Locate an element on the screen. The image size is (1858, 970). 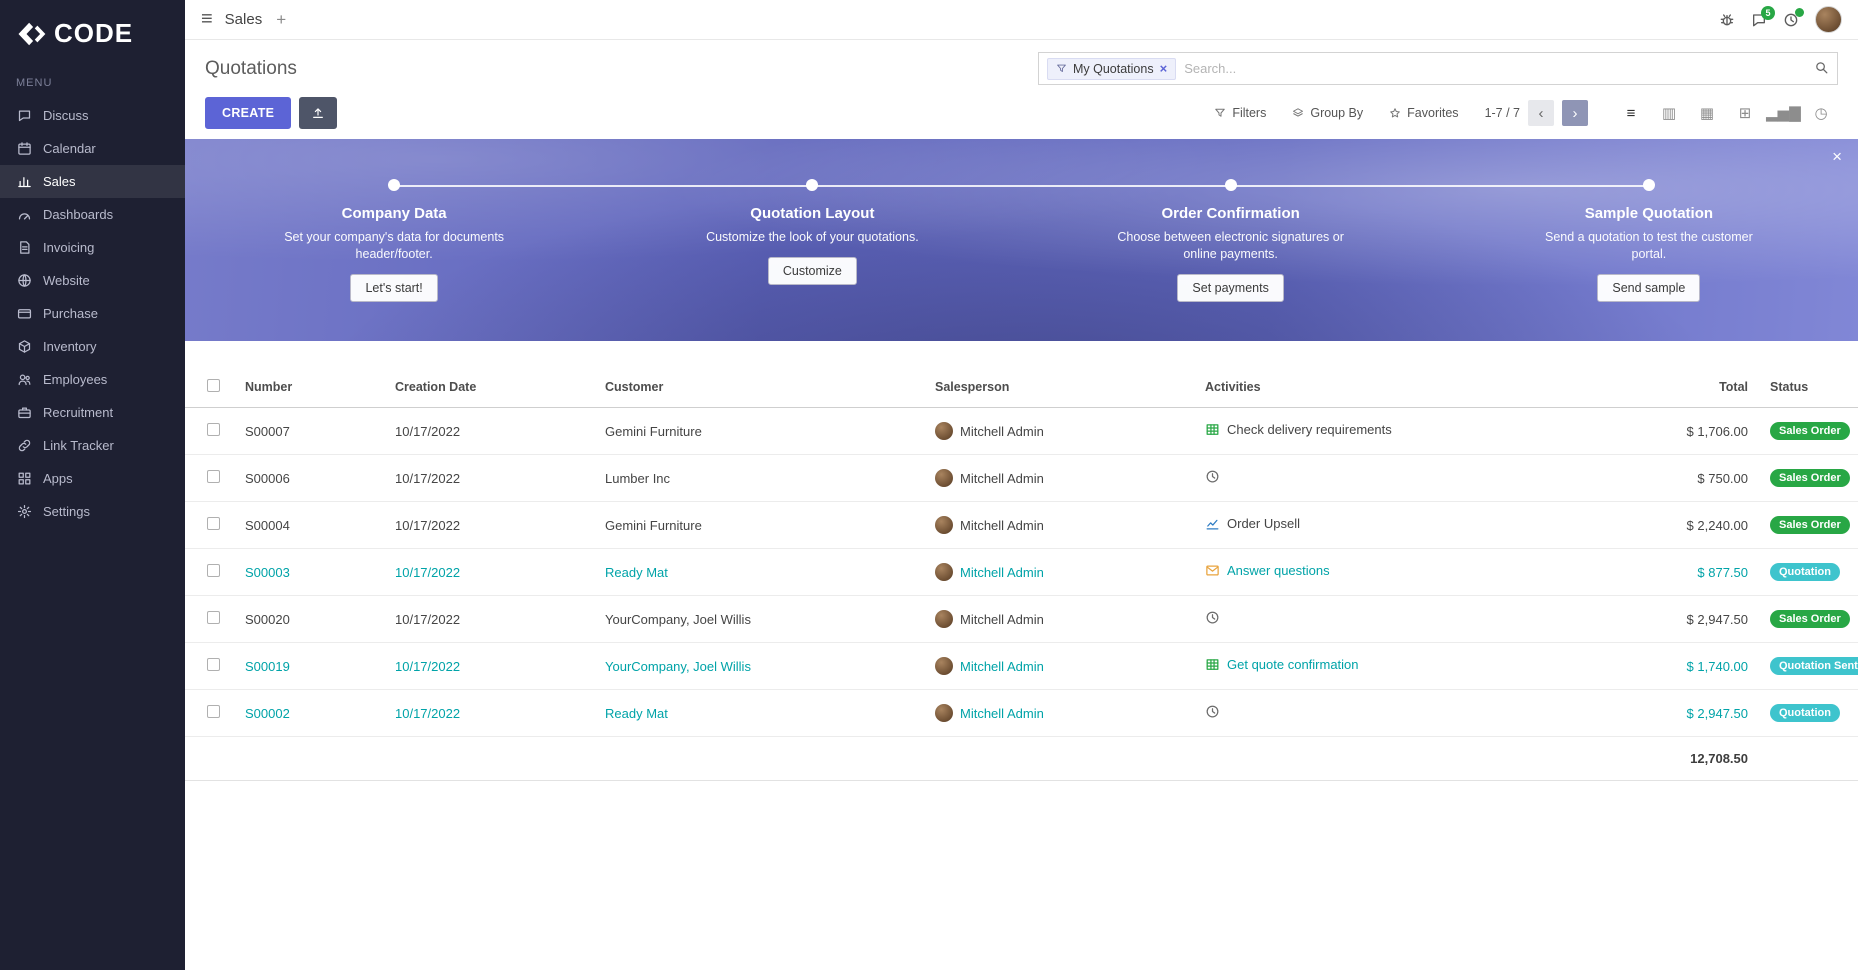
sidebar-item: Calendar is located at coordinates (92, 148).